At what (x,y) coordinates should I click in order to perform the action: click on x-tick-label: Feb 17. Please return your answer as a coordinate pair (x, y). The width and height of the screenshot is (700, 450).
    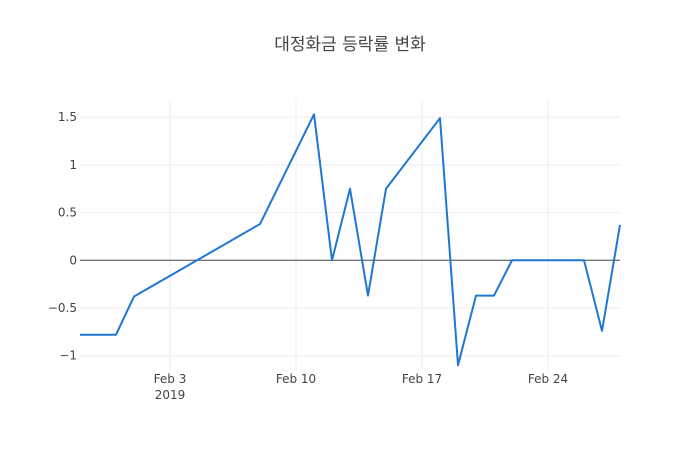
    Looking at the image, I should click on (422, 379).